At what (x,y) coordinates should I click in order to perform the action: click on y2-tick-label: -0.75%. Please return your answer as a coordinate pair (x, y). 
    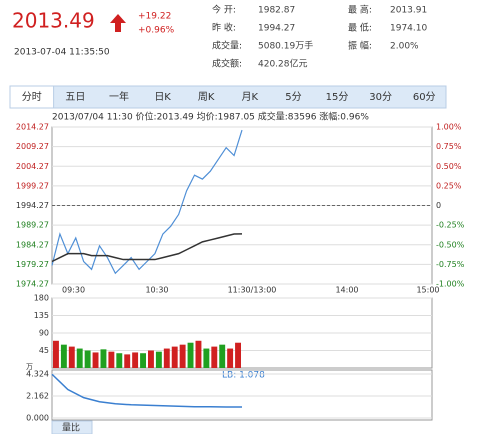
    Looking at the image, I should click on (450, 264).